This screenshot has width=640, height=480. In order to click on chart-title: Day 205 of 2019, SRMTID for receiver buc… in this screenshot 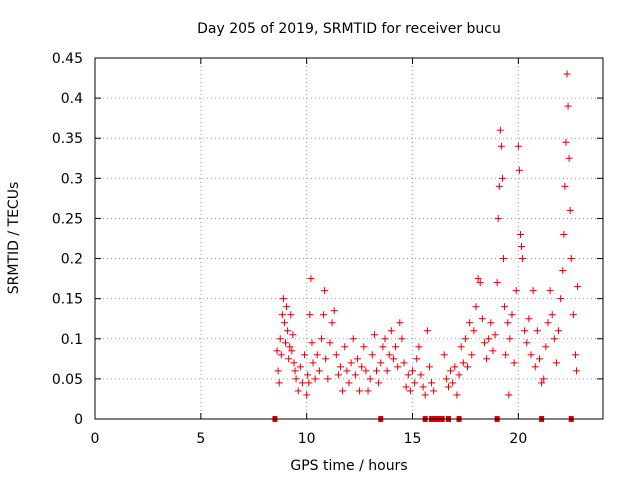, I will do `click(349, 29)`.